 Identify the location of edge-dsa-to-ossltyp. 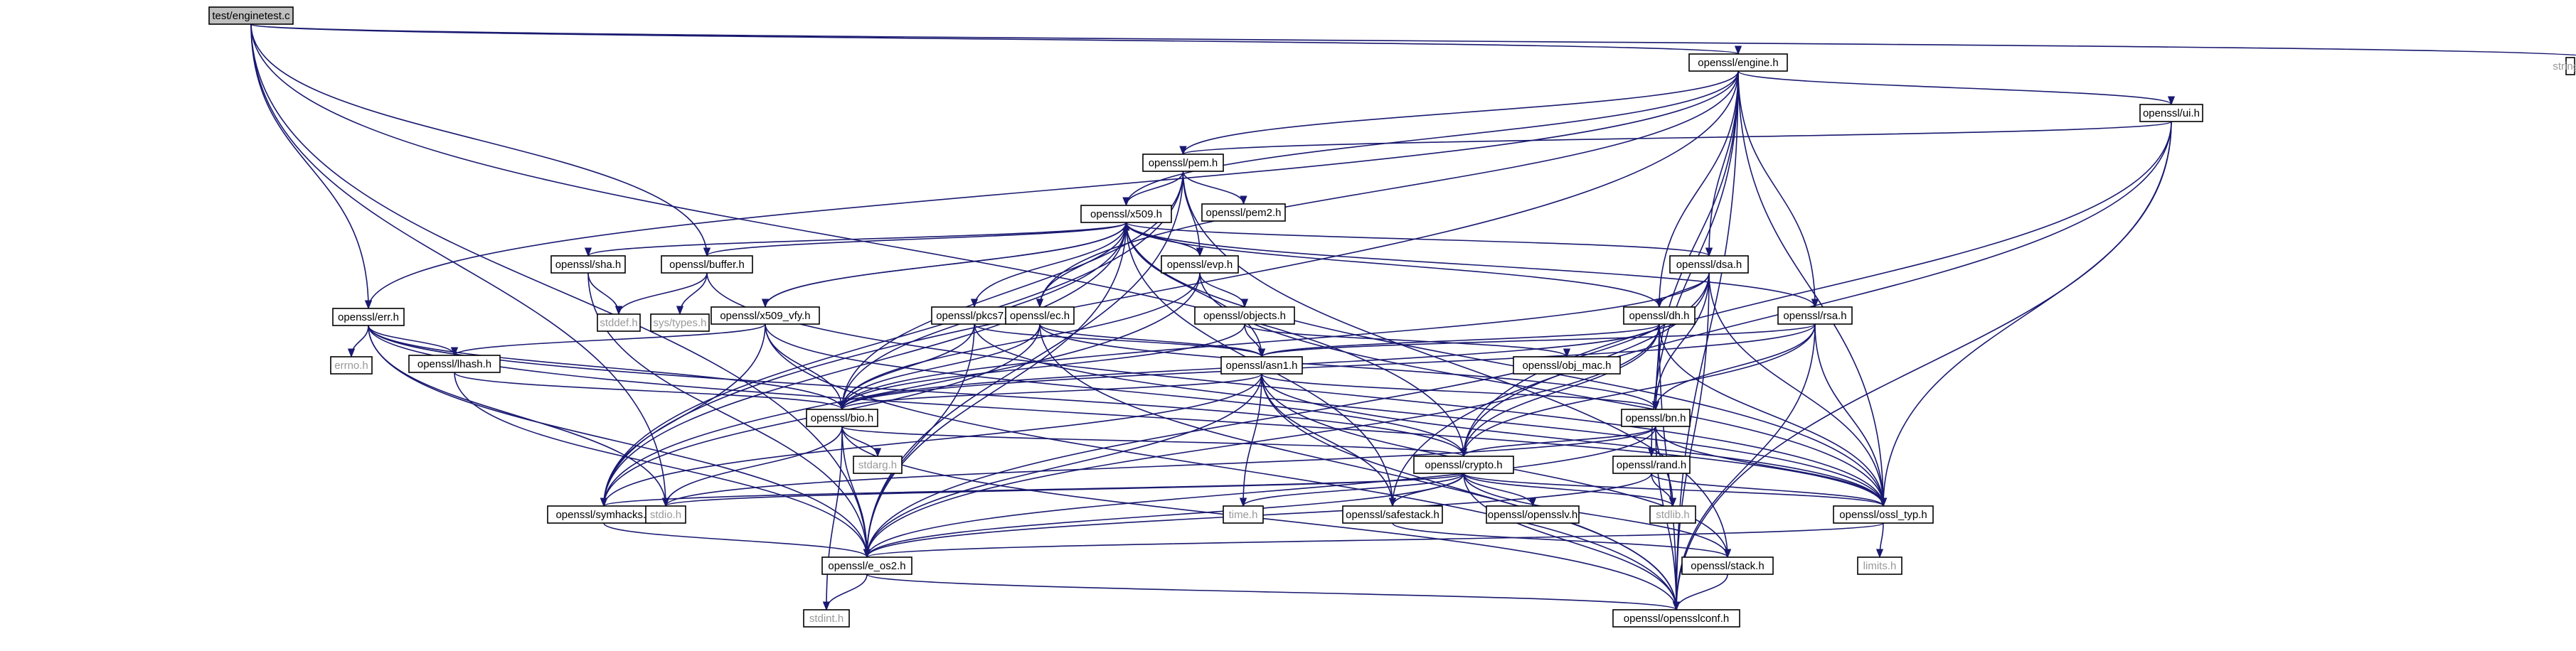
(1798, 389).